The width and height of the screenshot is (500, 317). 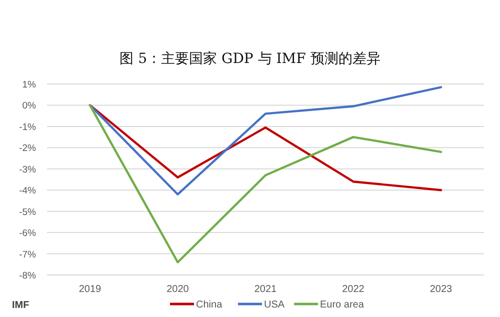 What do you see at coordinates (29, 106) in the screenshot?
I see `y-tick-label: 0%` at bounding box center [29, 106].